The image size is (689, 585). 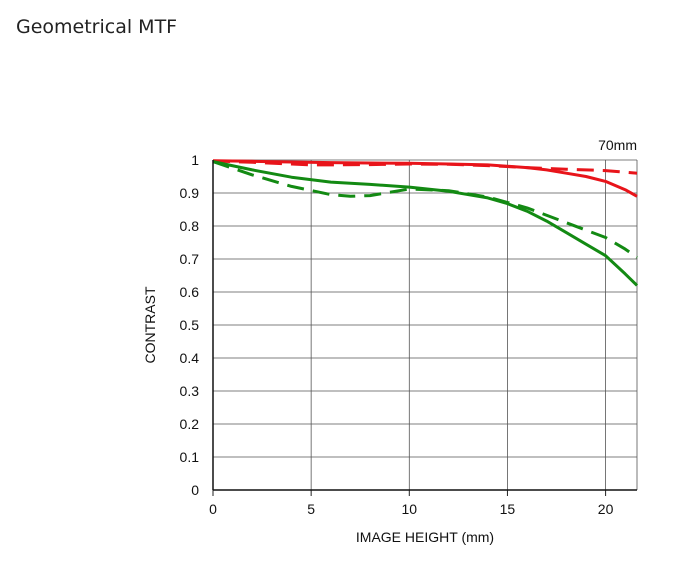 I want to click on x-tick-label: 10, so click(x=410, y=509).